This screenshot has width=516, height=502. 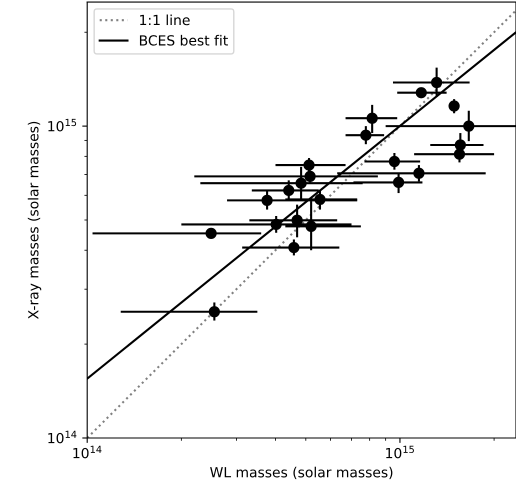 What do you see at coordinates (35, 220) in the screenshot?
I see `y-axis-title: X-ray masses (solar masses)` at bounding box center [35, 220].